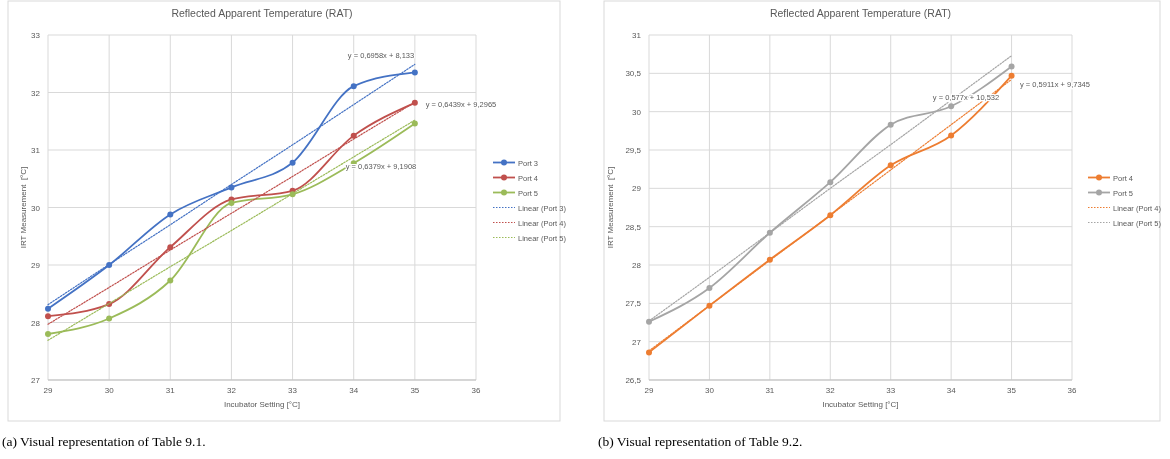 The width and height of the screenshot is (1170, 459). I want to click on y-tick-label: 26,5, so click(633, 380).